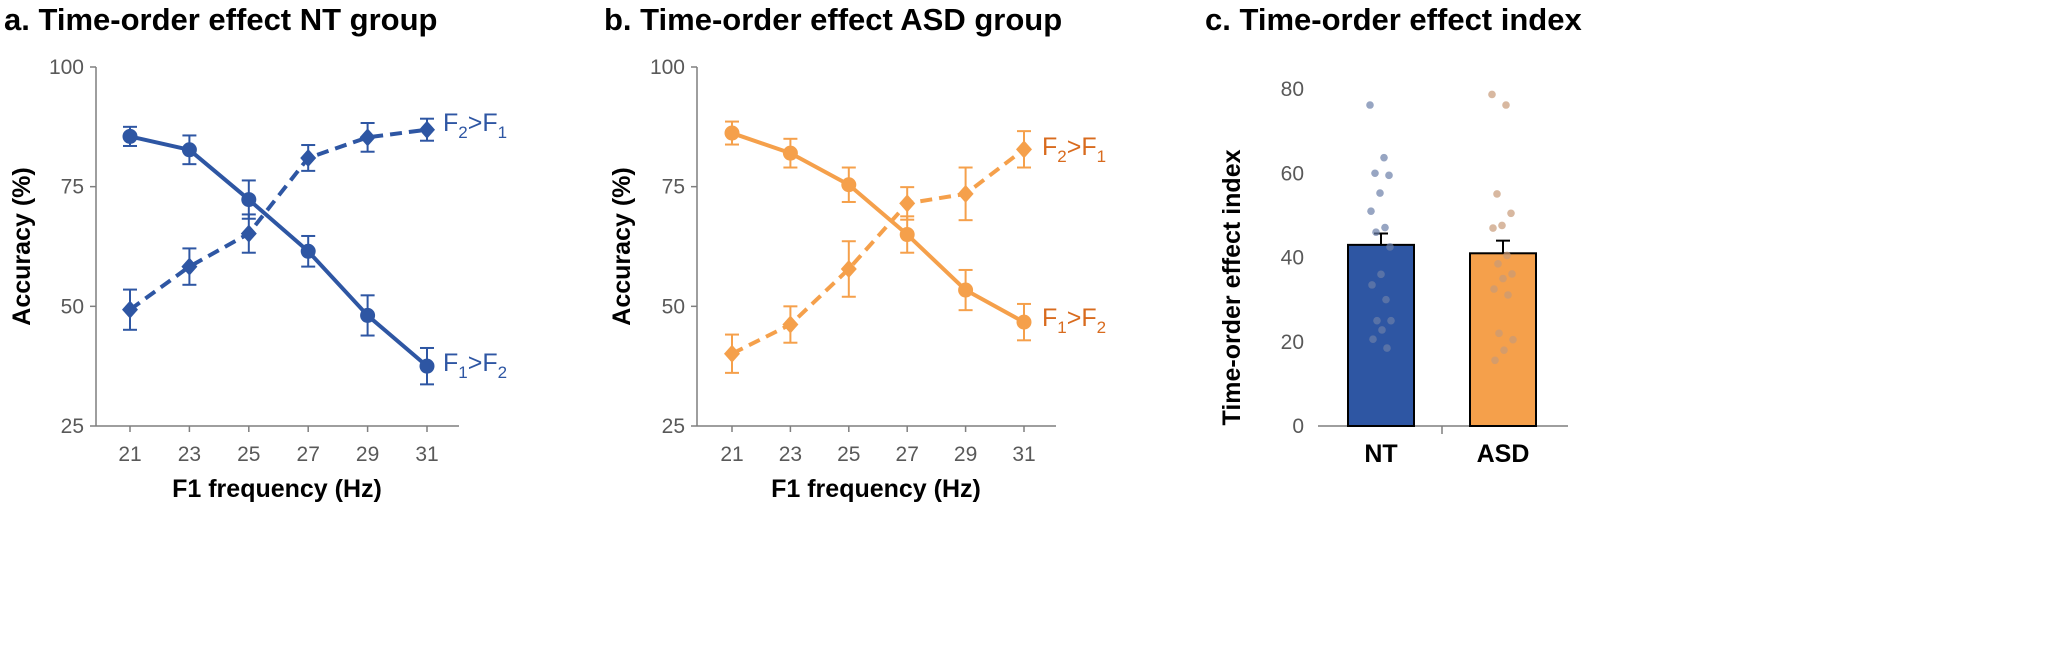 This screenshot has height=658, width=2050. I want to click on a-x-tick-label: 31, so click(426, 454).